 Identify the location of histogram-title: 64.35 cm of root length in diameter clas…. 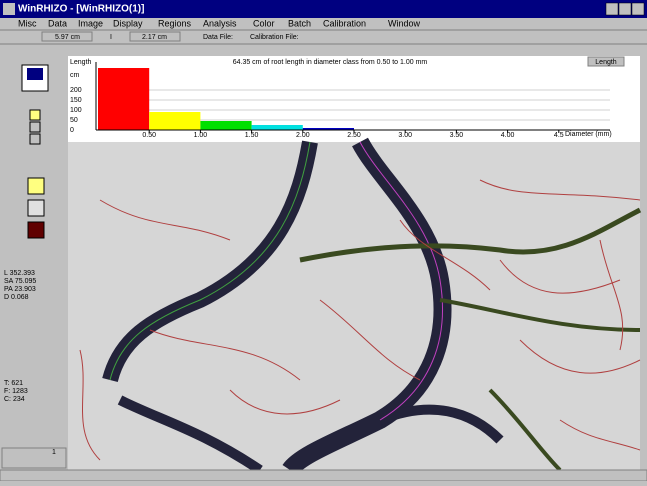
(330, 62).